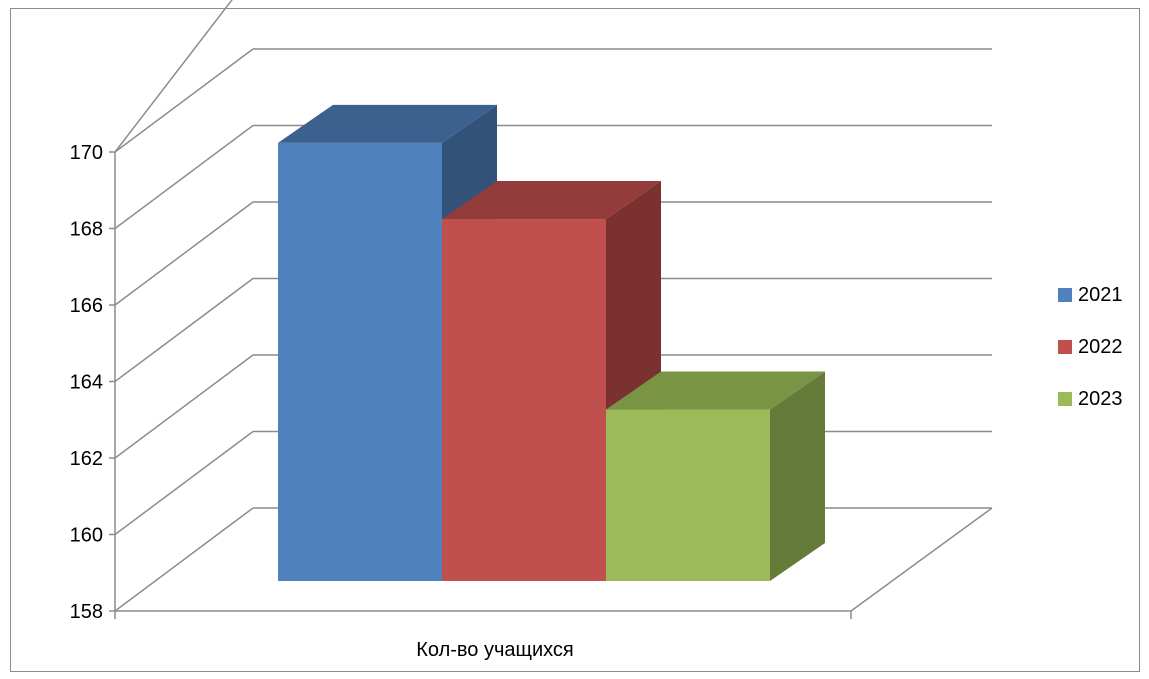  I want to click on y-tick-label: 160, so click(86, 536).